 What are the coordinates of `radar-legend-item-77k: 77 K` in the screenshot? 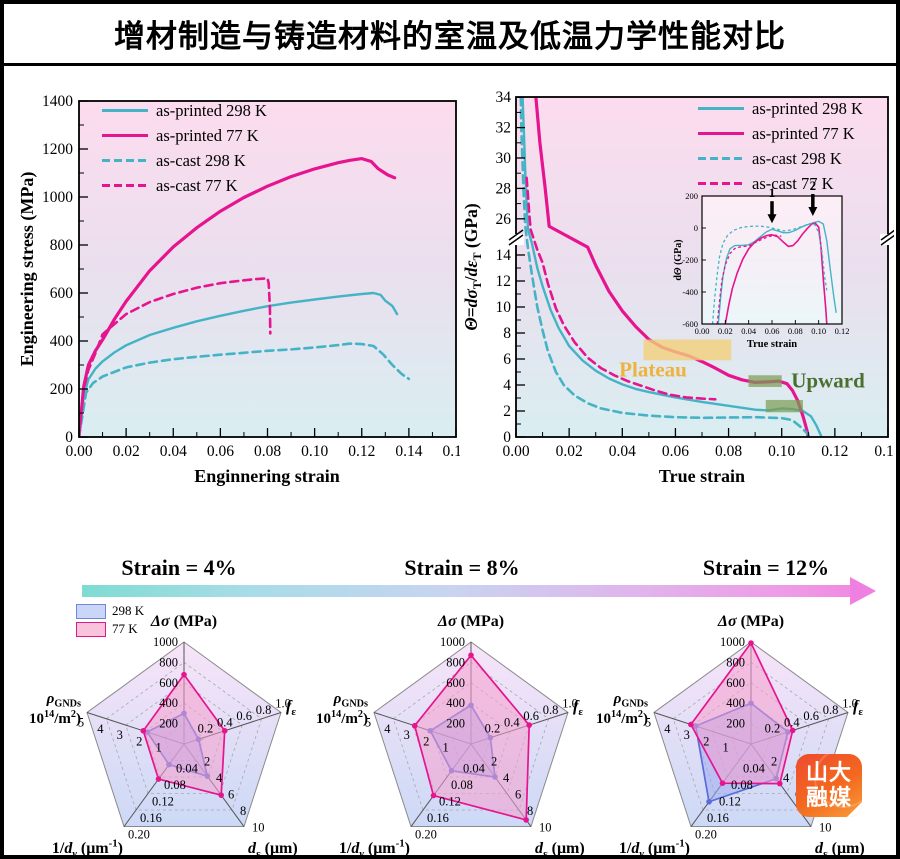 It's located at (110, 629).